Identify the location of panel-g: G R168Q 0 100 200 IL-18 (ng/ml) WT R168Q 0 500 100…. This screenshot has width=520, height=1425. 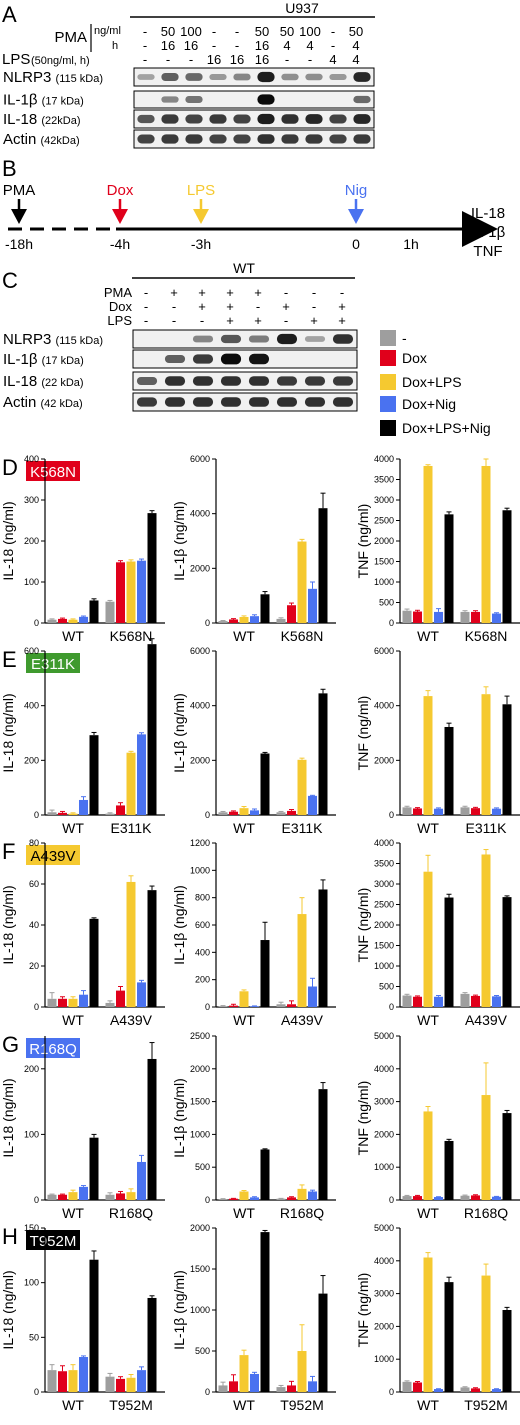
(260, 1126).